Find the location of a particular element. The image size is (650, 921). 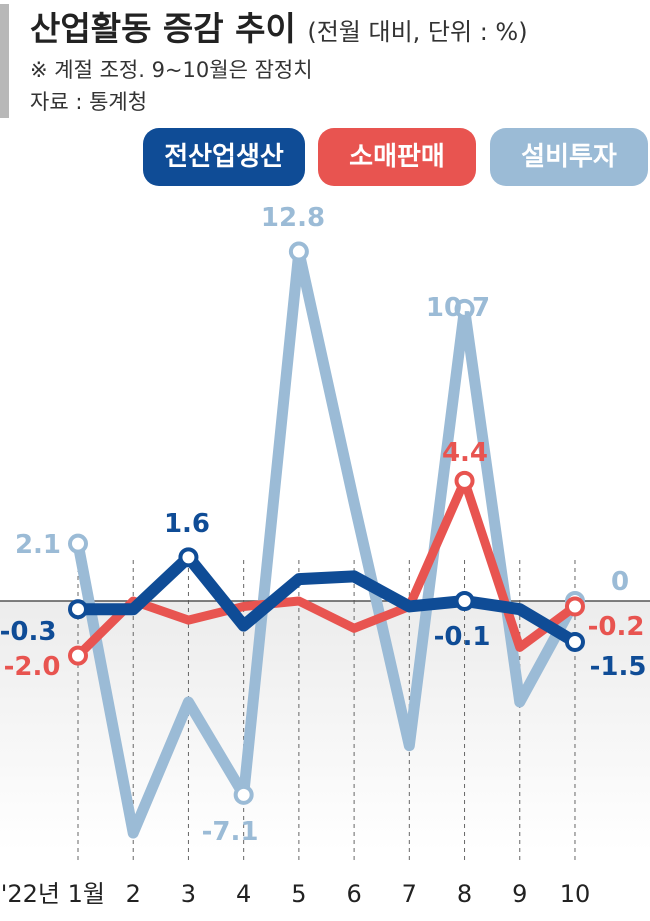

x-tick-label: 2 is located at coordinates (133, 894).